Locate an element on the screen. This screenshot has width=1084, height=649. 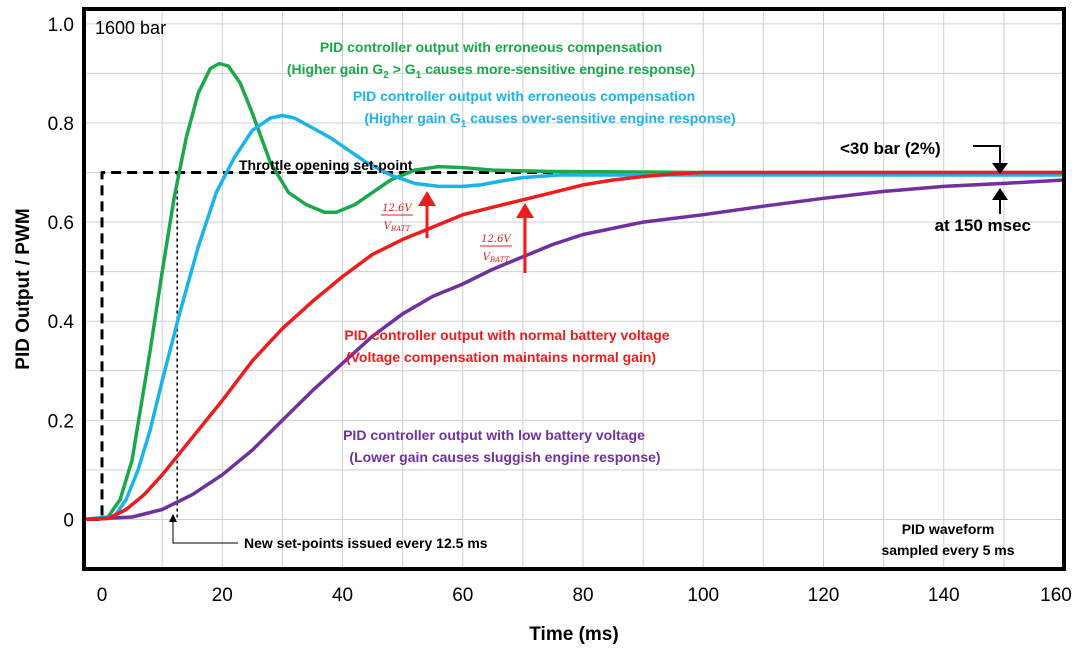
tolerance-arrow-path is located at coordinates (987, 155).